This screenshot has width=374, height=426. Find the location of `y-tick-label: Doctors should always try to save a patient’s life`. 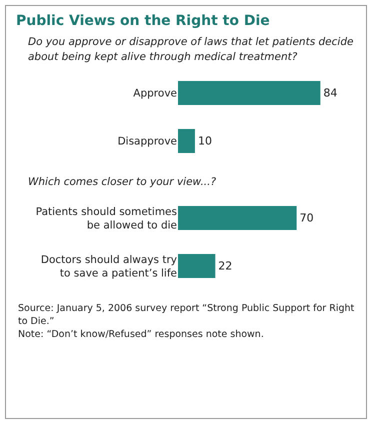

y-tick-label: Doctors should always try to save a patient’s life is located at coordinates (108, 267).